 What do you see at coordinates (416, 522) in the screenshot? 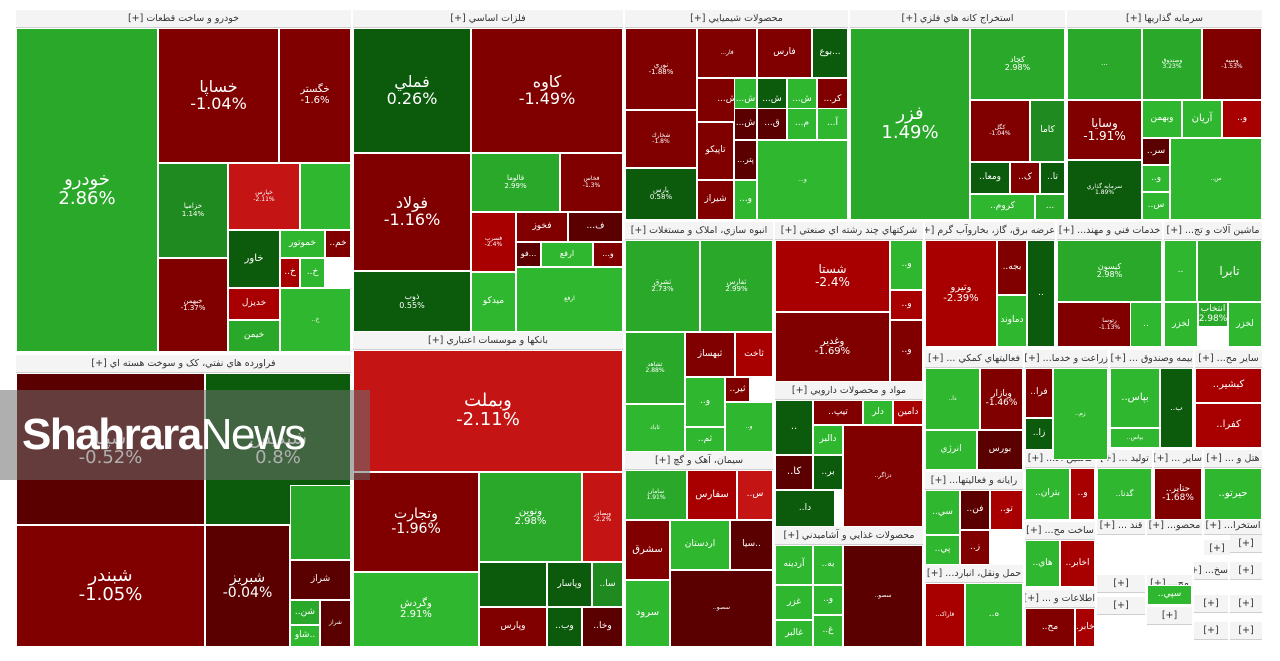
I see `stock-tile: وتجارت -1.96%` at bounding box center [416, 522].